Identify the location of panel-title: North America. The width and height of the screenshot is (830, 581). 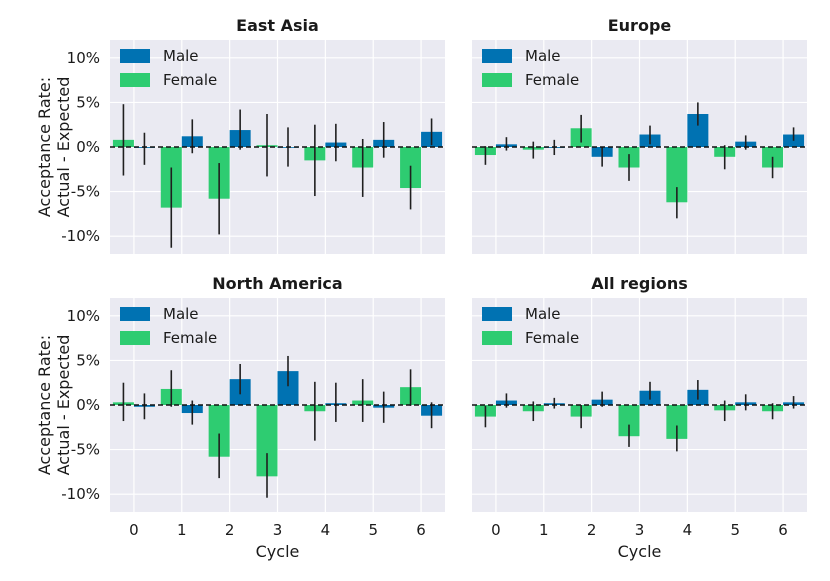
(277, 283).